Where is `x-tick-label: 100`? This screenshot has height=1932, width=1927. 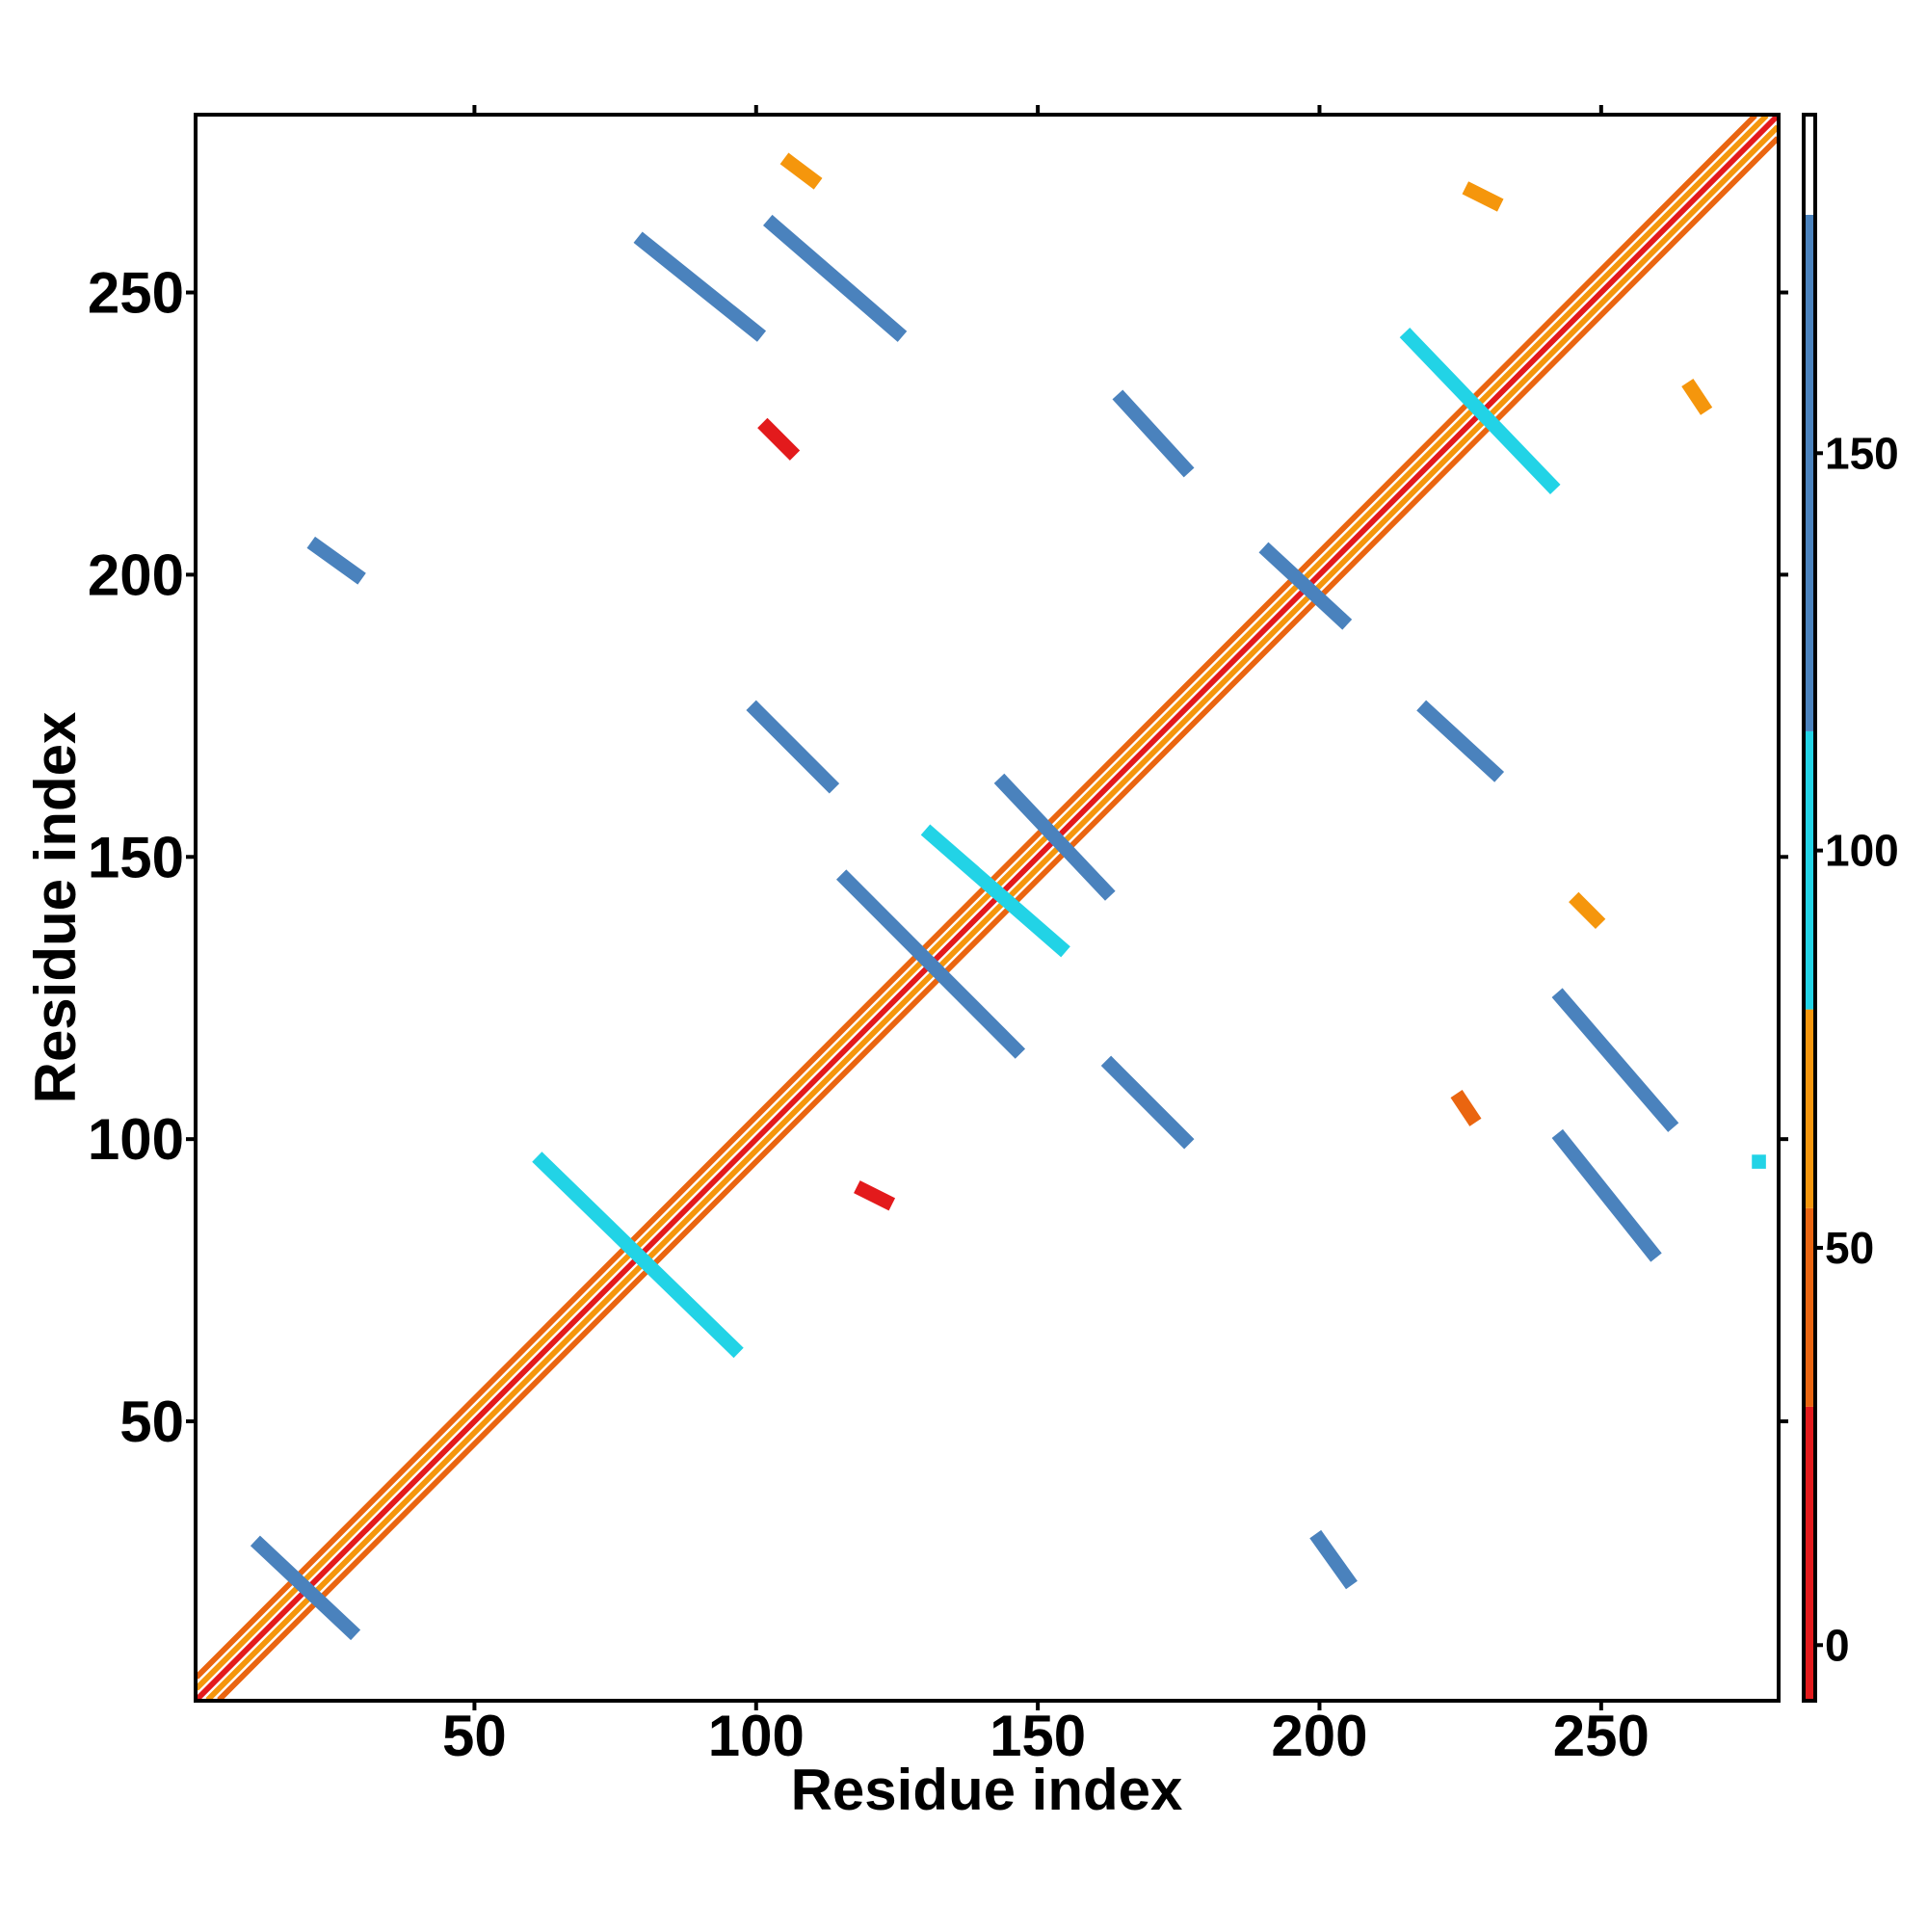
x-tick-label: 100 is located at coordinates (756, 1736).